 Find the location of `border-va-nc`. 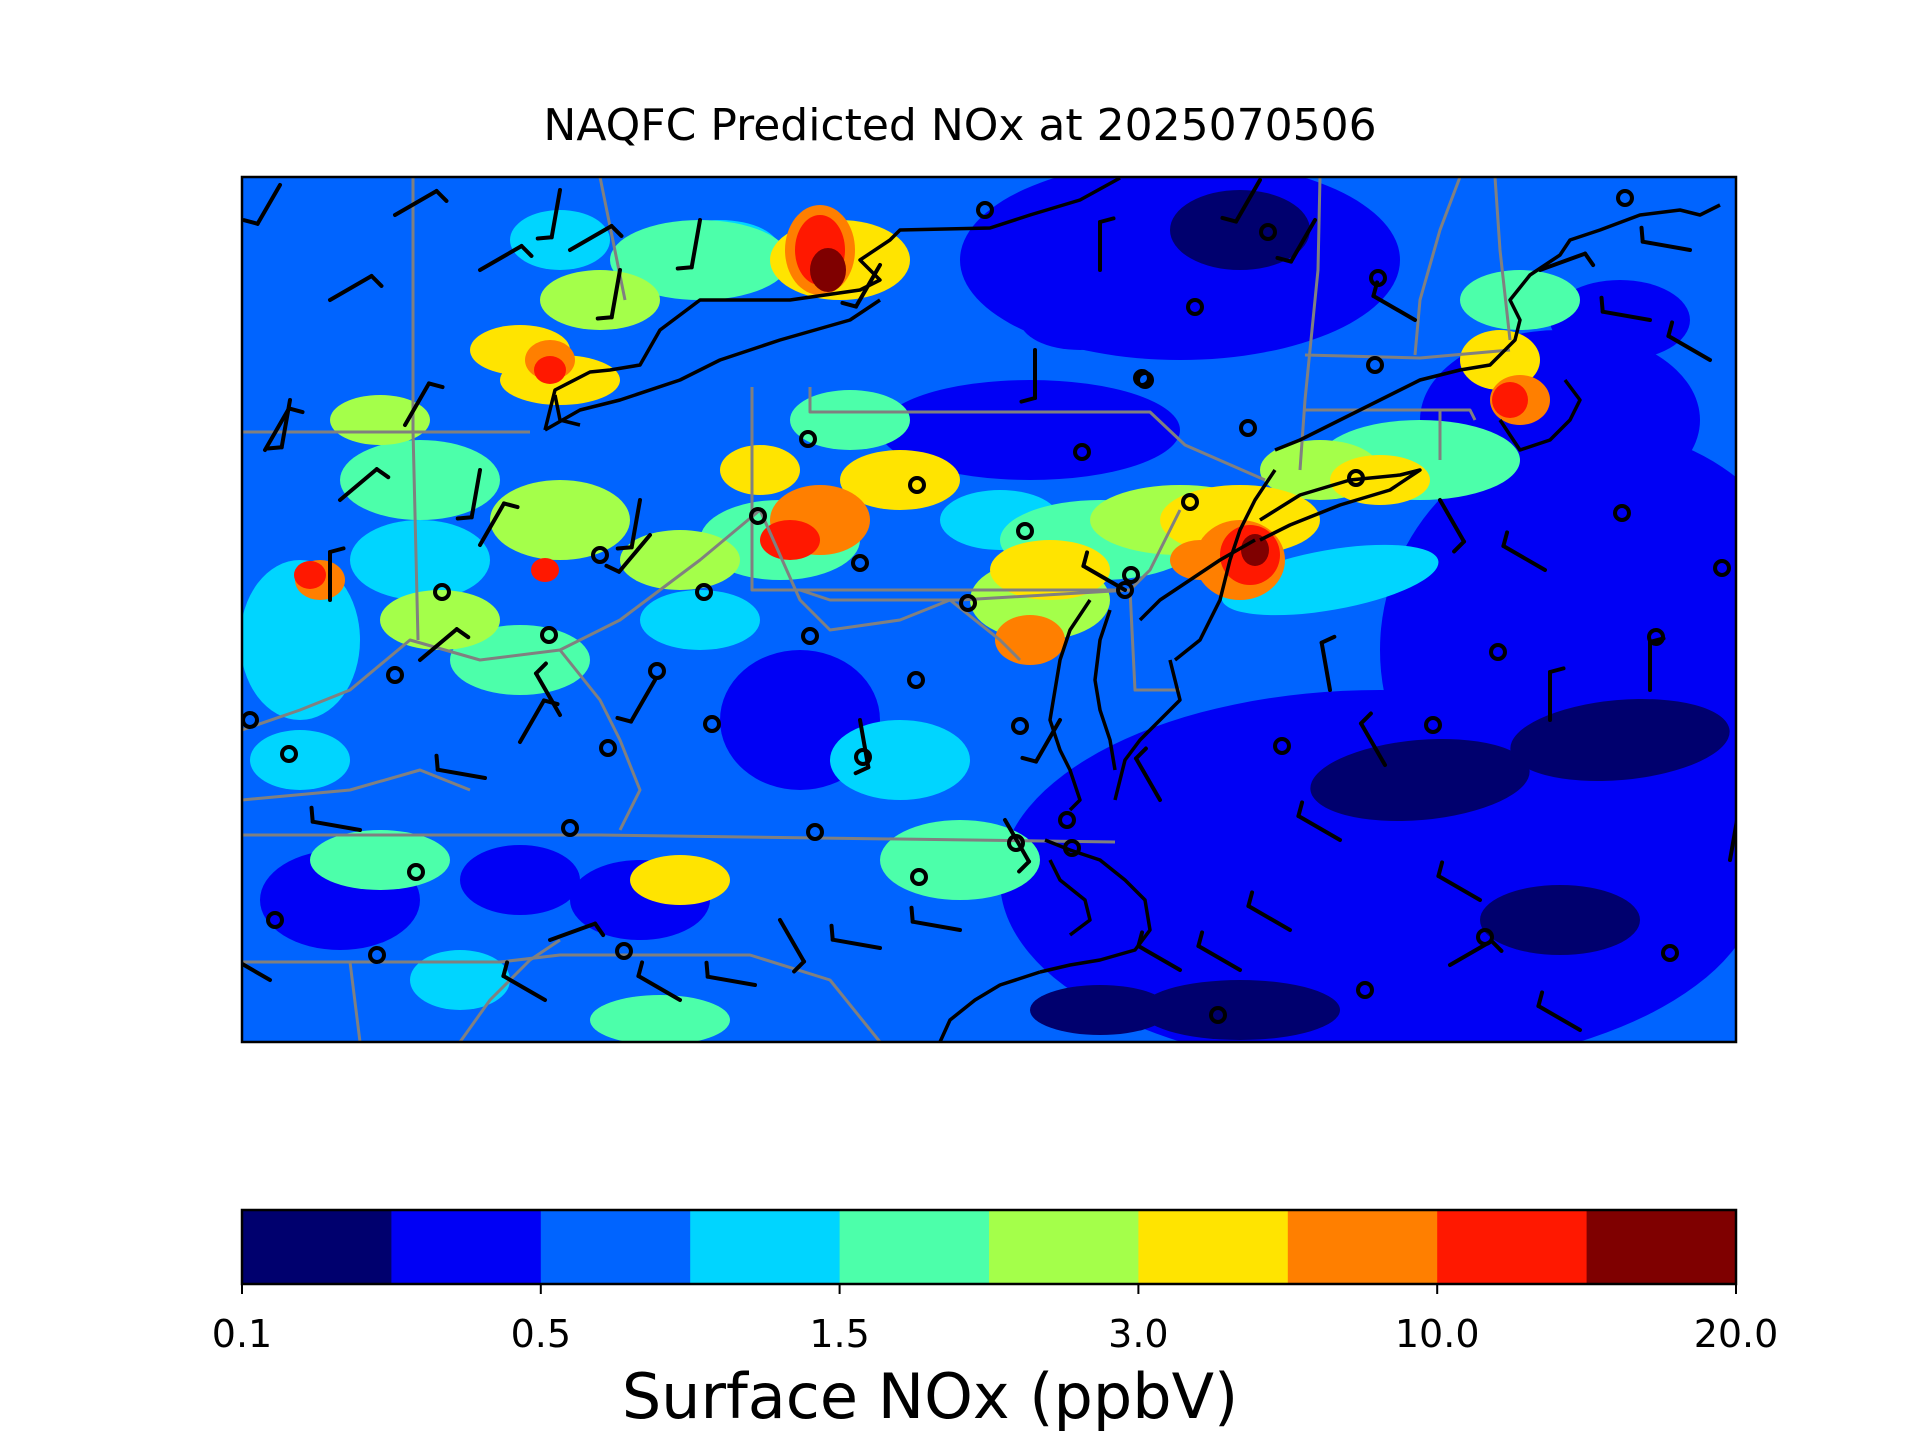

border-va-nc is located at coordinates (679, 838).